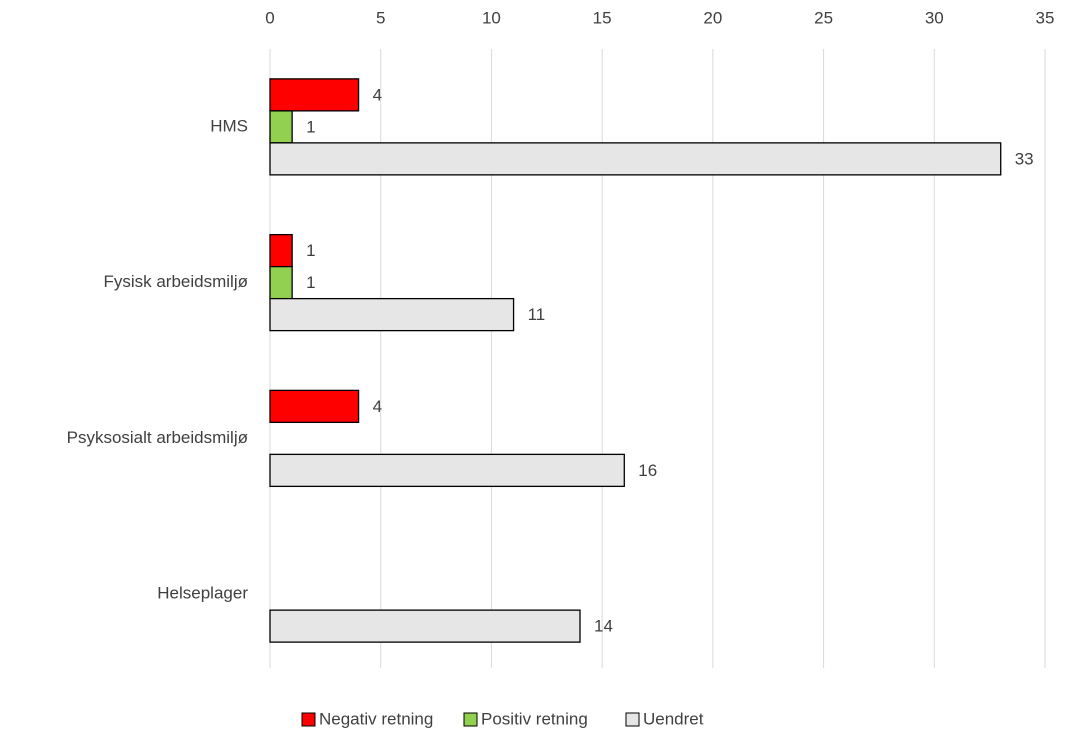 The width and height of the screenshot is (1084, 735). What do you see at coordinates (537, 314) in the screenshot?
I see `data-label: 11` at bounding box center [537, 314].